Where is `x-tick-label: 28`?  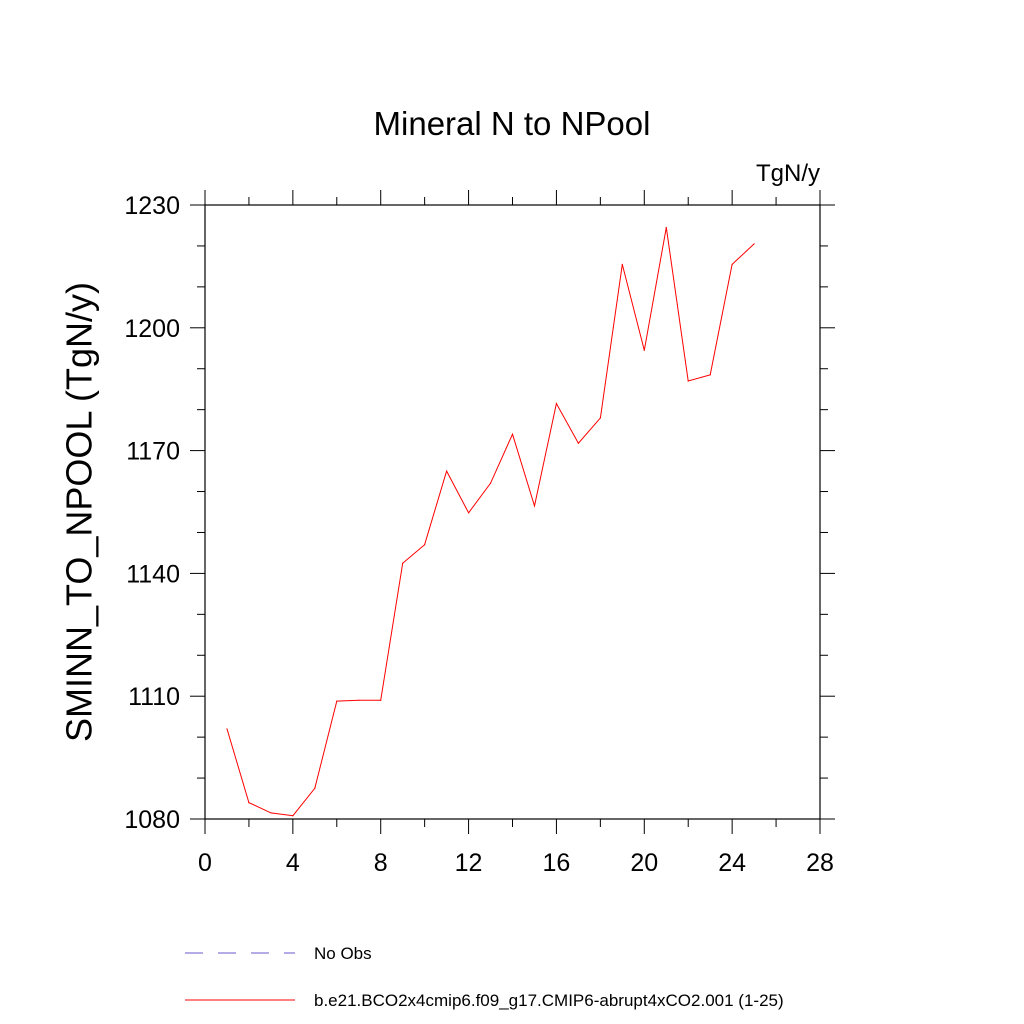 x-tick-label: 28 is located at coordinates (820, 863).